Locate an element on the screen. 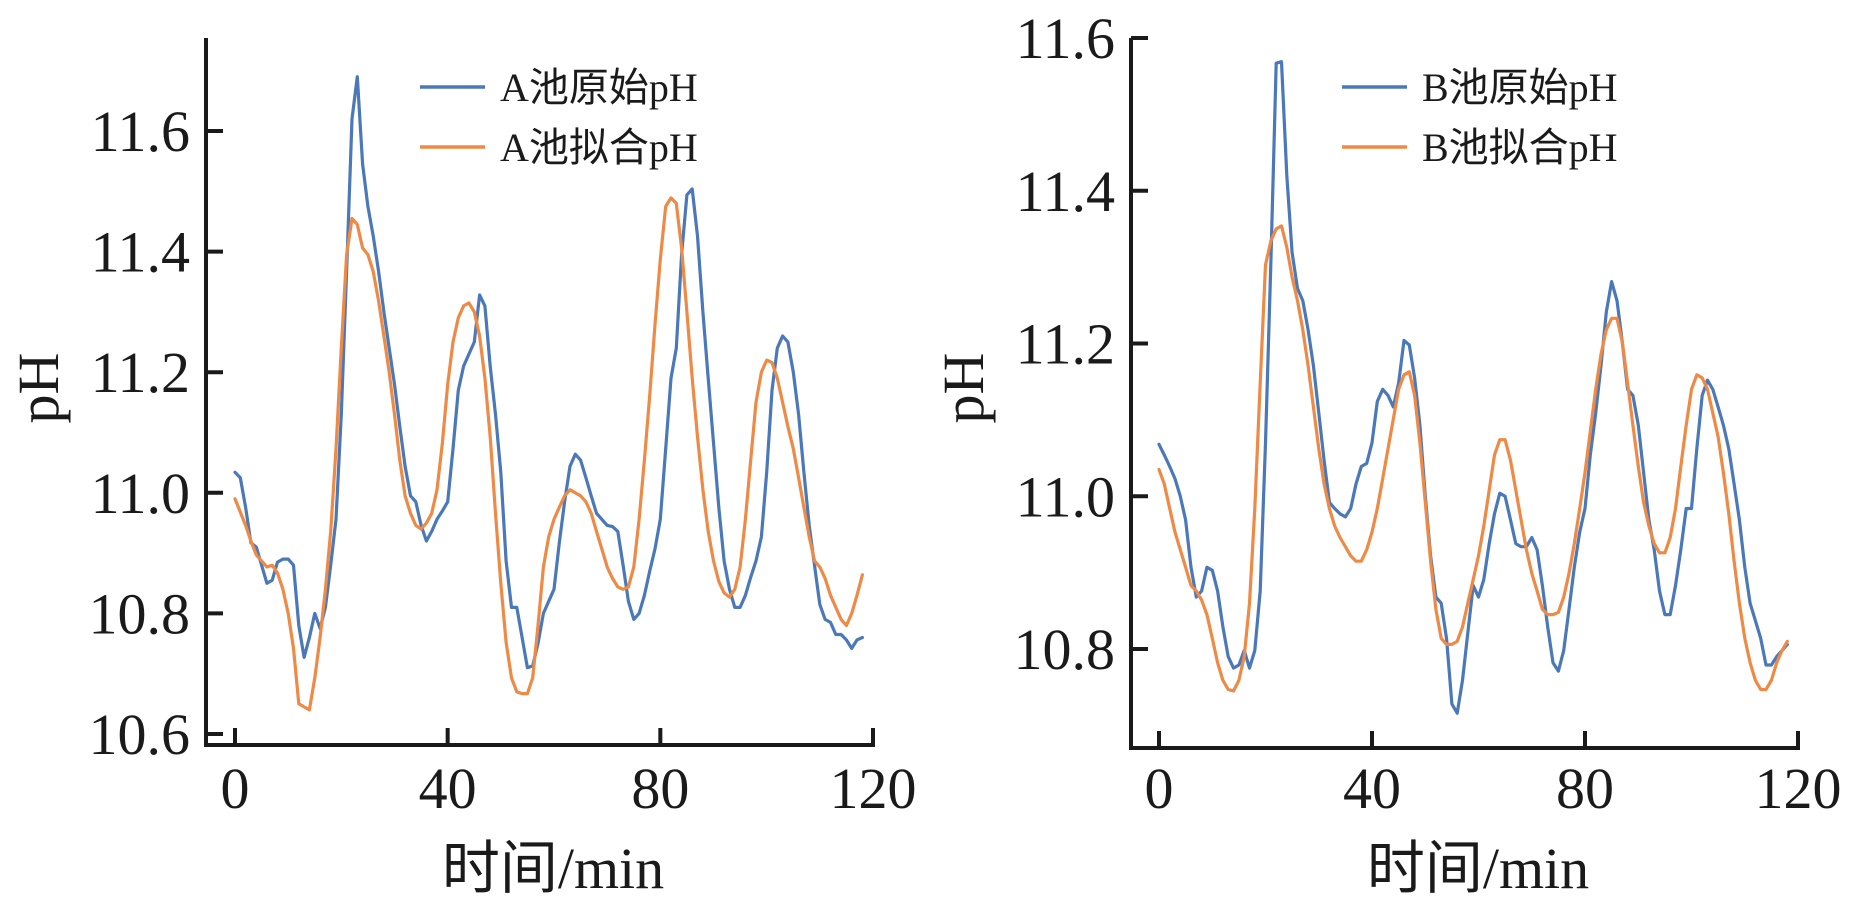  legend-label: B池拟合pH is located at coordinates (1520, 147).